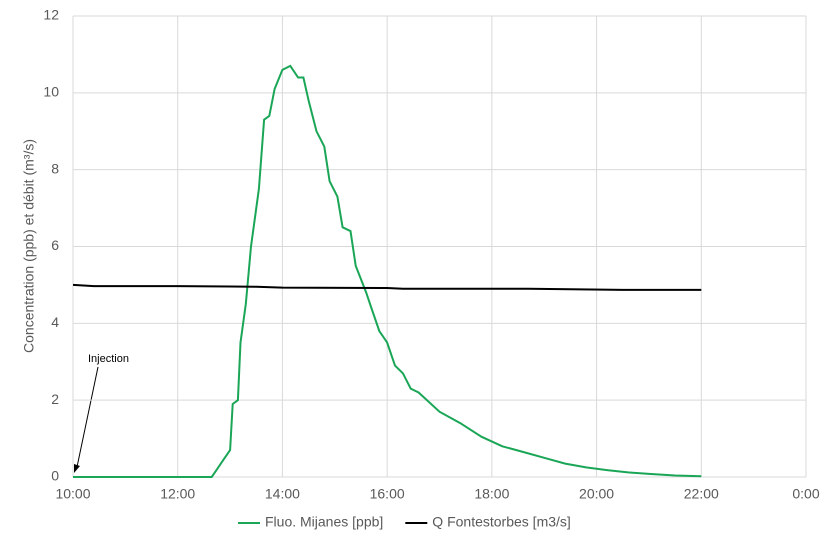 The width and height of the screenshot is (834, 551). What do you see at coordinates (72, 494) in the screenshot?
I see `x-tick-label: 10:00` at bounding box center [72, 494].